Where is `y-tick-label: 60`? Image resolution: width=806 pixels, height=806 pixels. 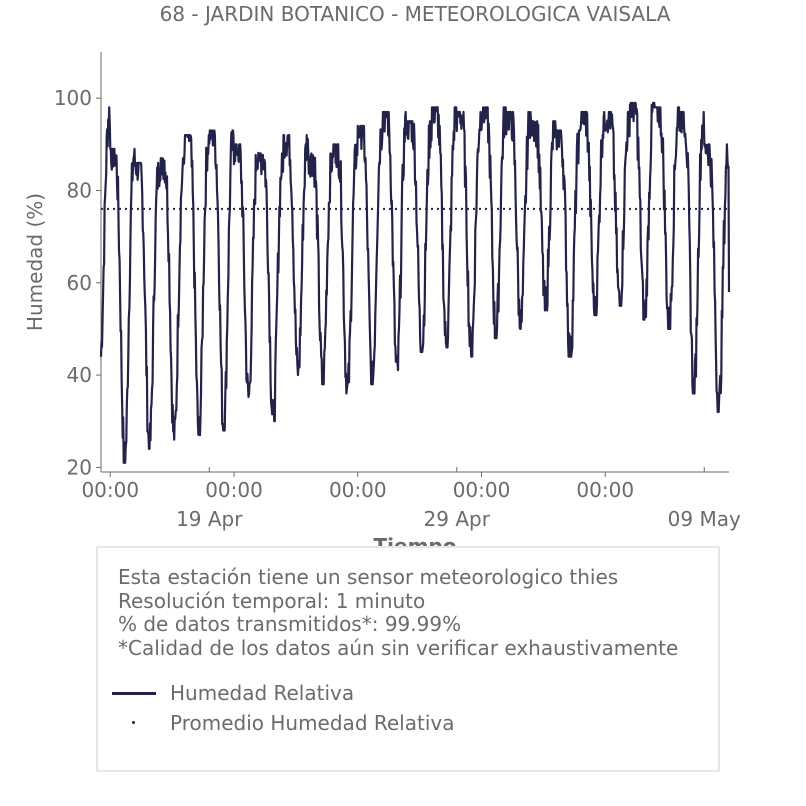 y-tick-label: 60 is located at coordinates (79, 283).